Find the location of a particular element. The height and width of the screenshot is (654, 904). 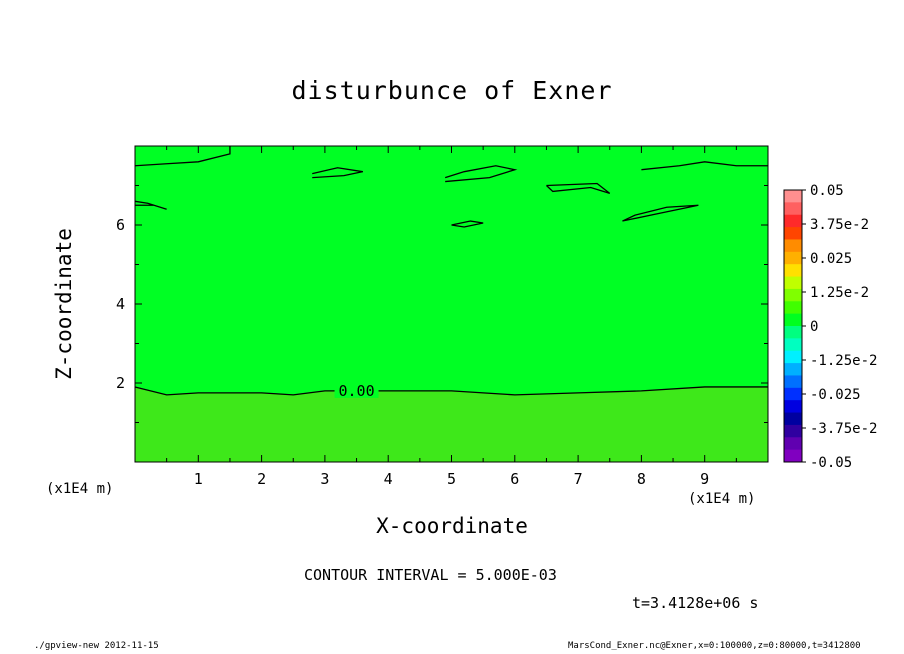

colorbar-label: -0.025 is located at coordinates (835, 395).